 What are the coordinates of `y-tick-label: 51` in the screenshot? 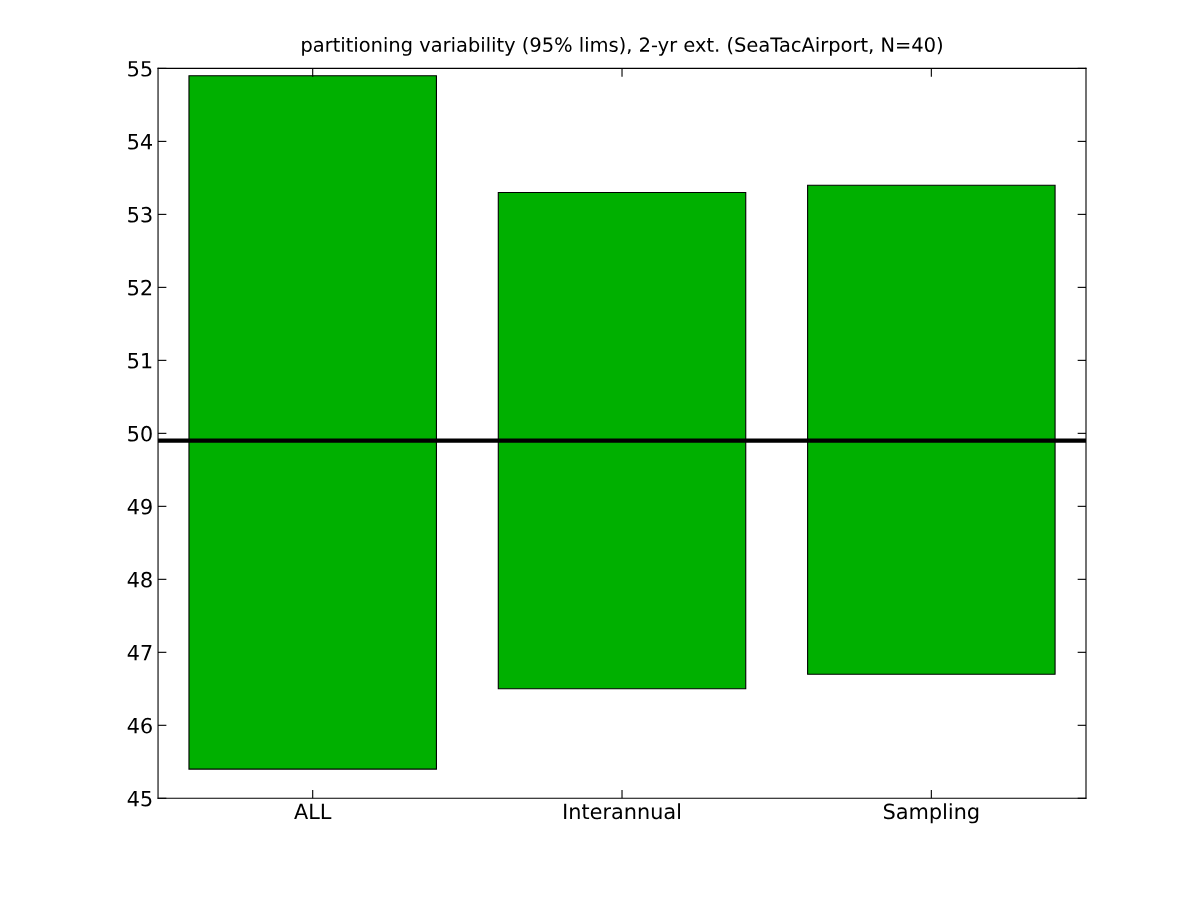 It's located at (140, 361).